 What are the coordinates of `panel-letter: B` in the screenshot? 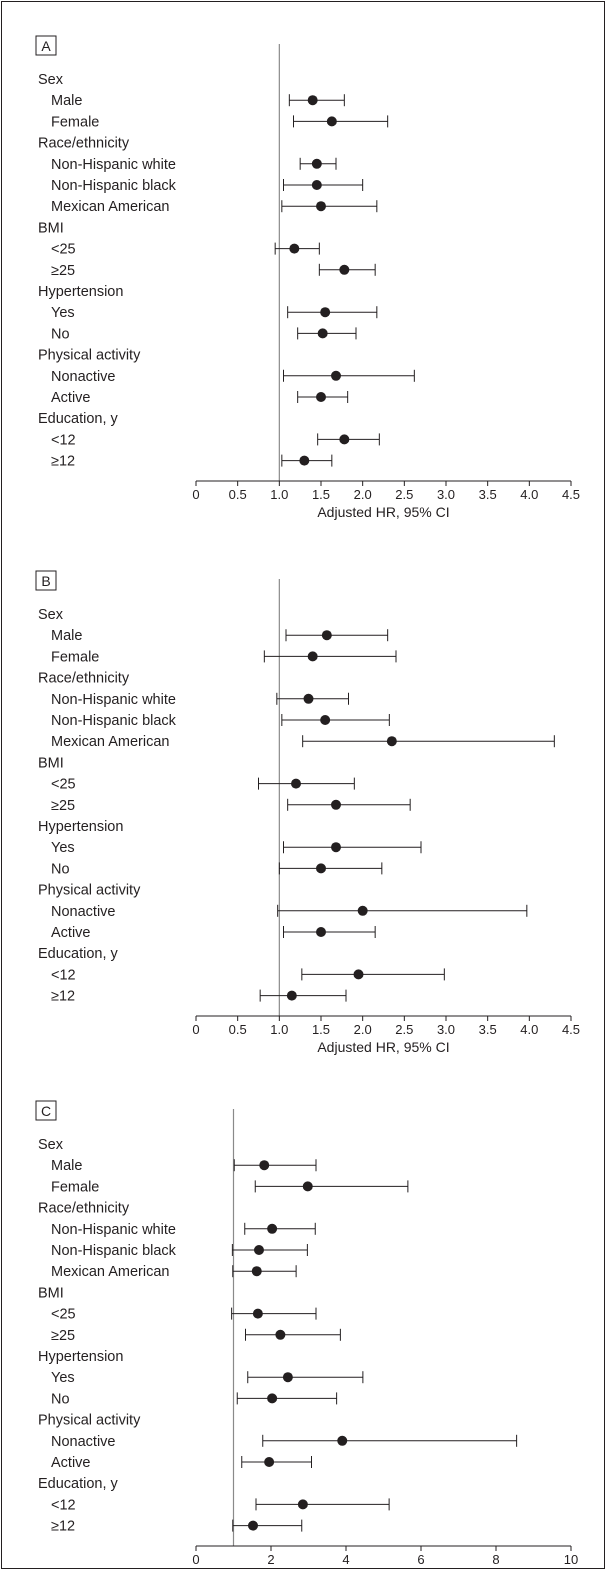 It's located at (45, 581).